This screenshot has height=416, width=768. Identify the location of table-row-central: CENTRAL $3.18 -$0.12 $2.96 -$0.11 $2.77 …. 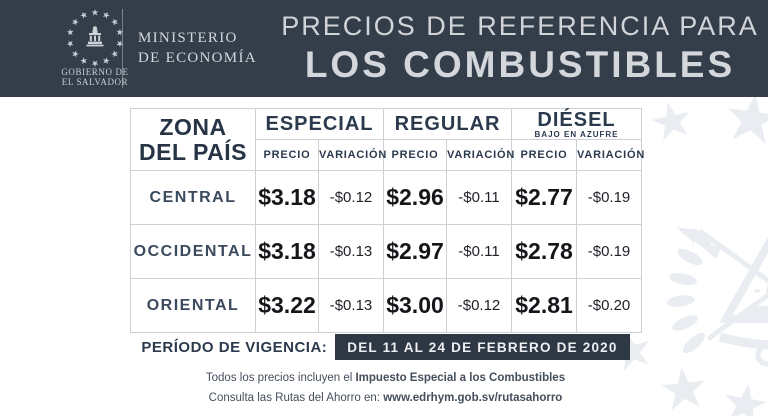
(386, 197).